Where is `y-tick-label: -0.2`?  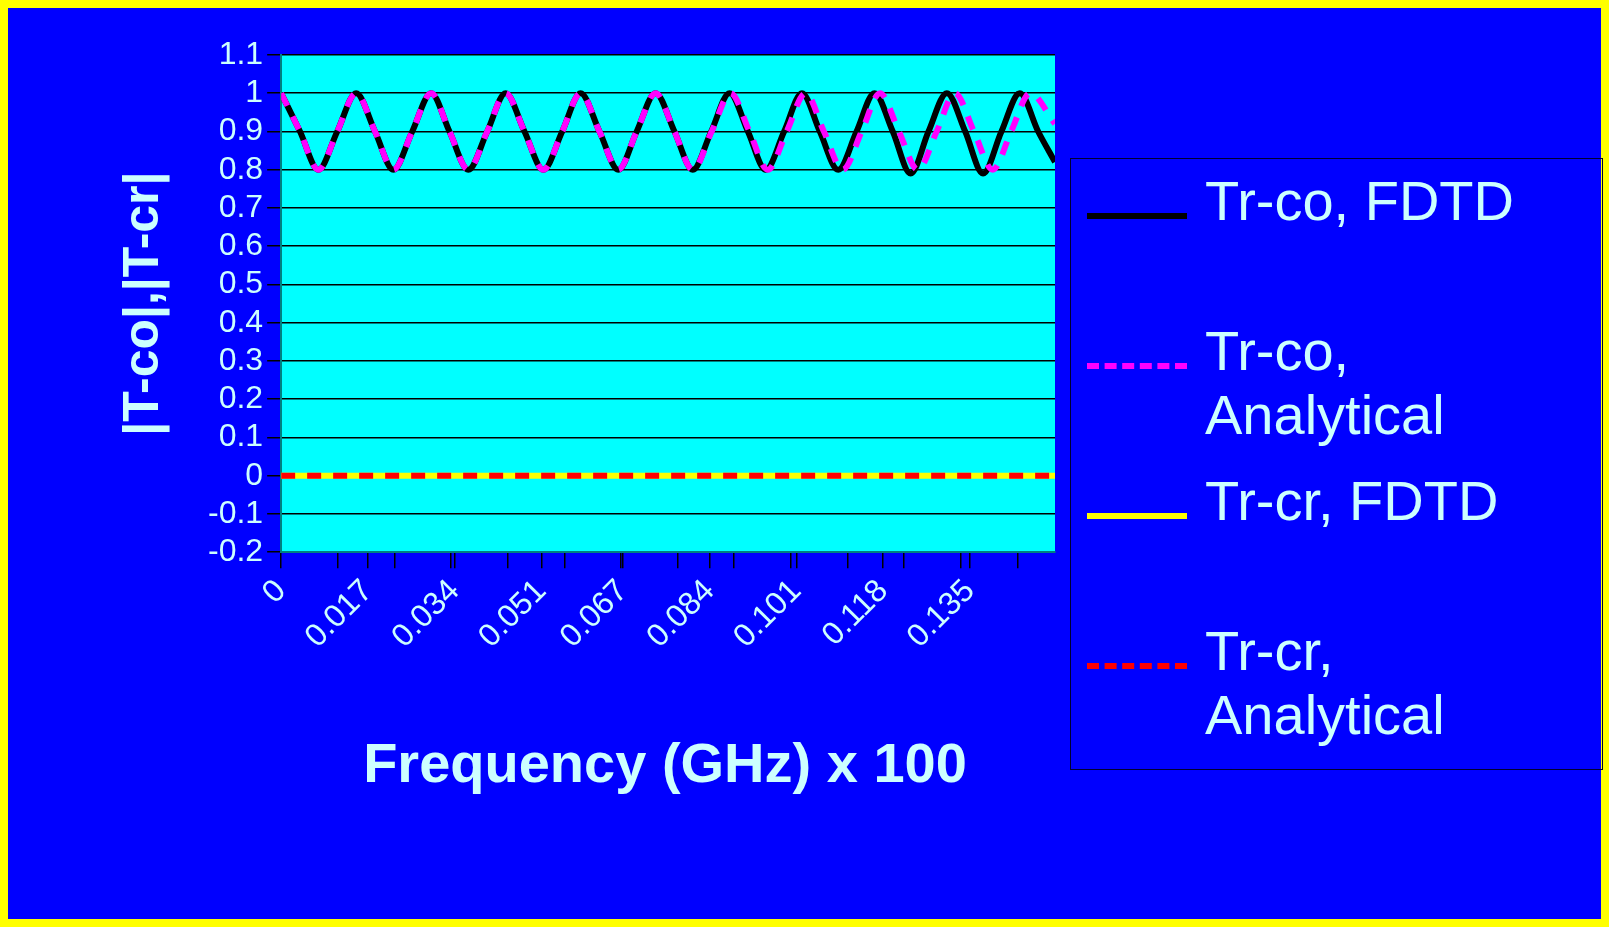
y-tick-label: -0.2 is located at coordinates (236, 550).